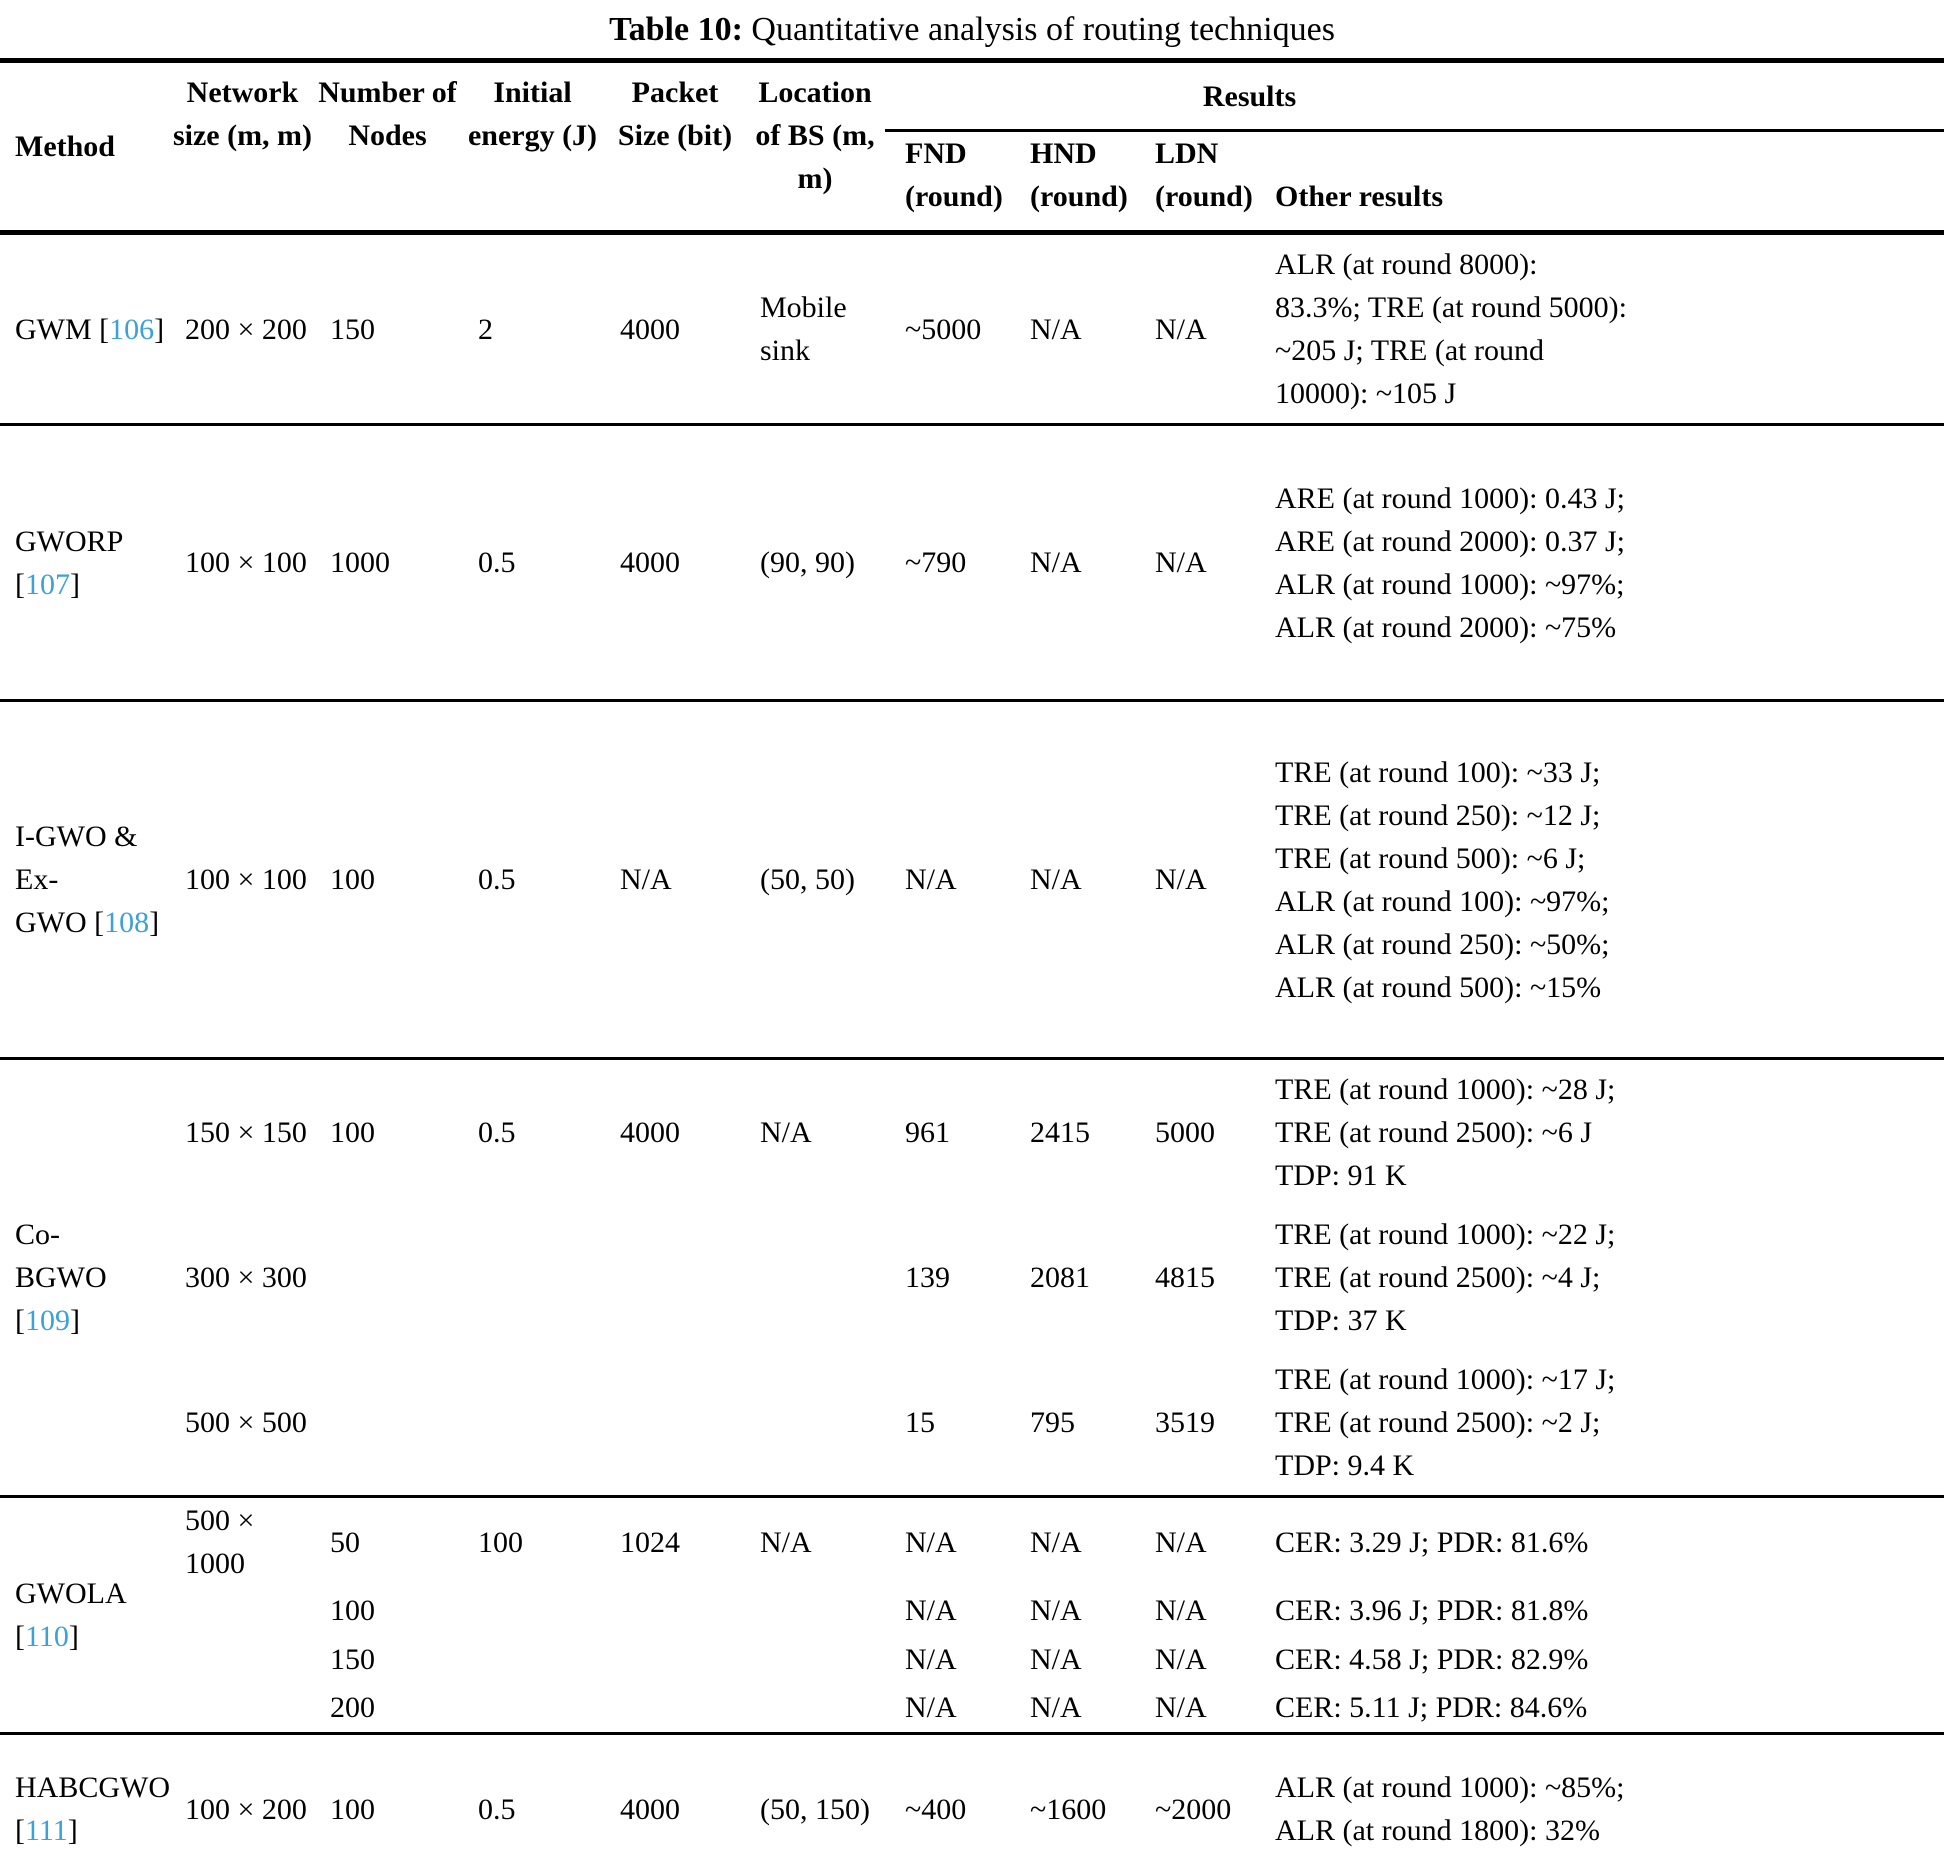  What do you see at coordinates (920, 1422) in the screenshot?
I see `cell-fnd: 15` at bounding box center [920, 1422].